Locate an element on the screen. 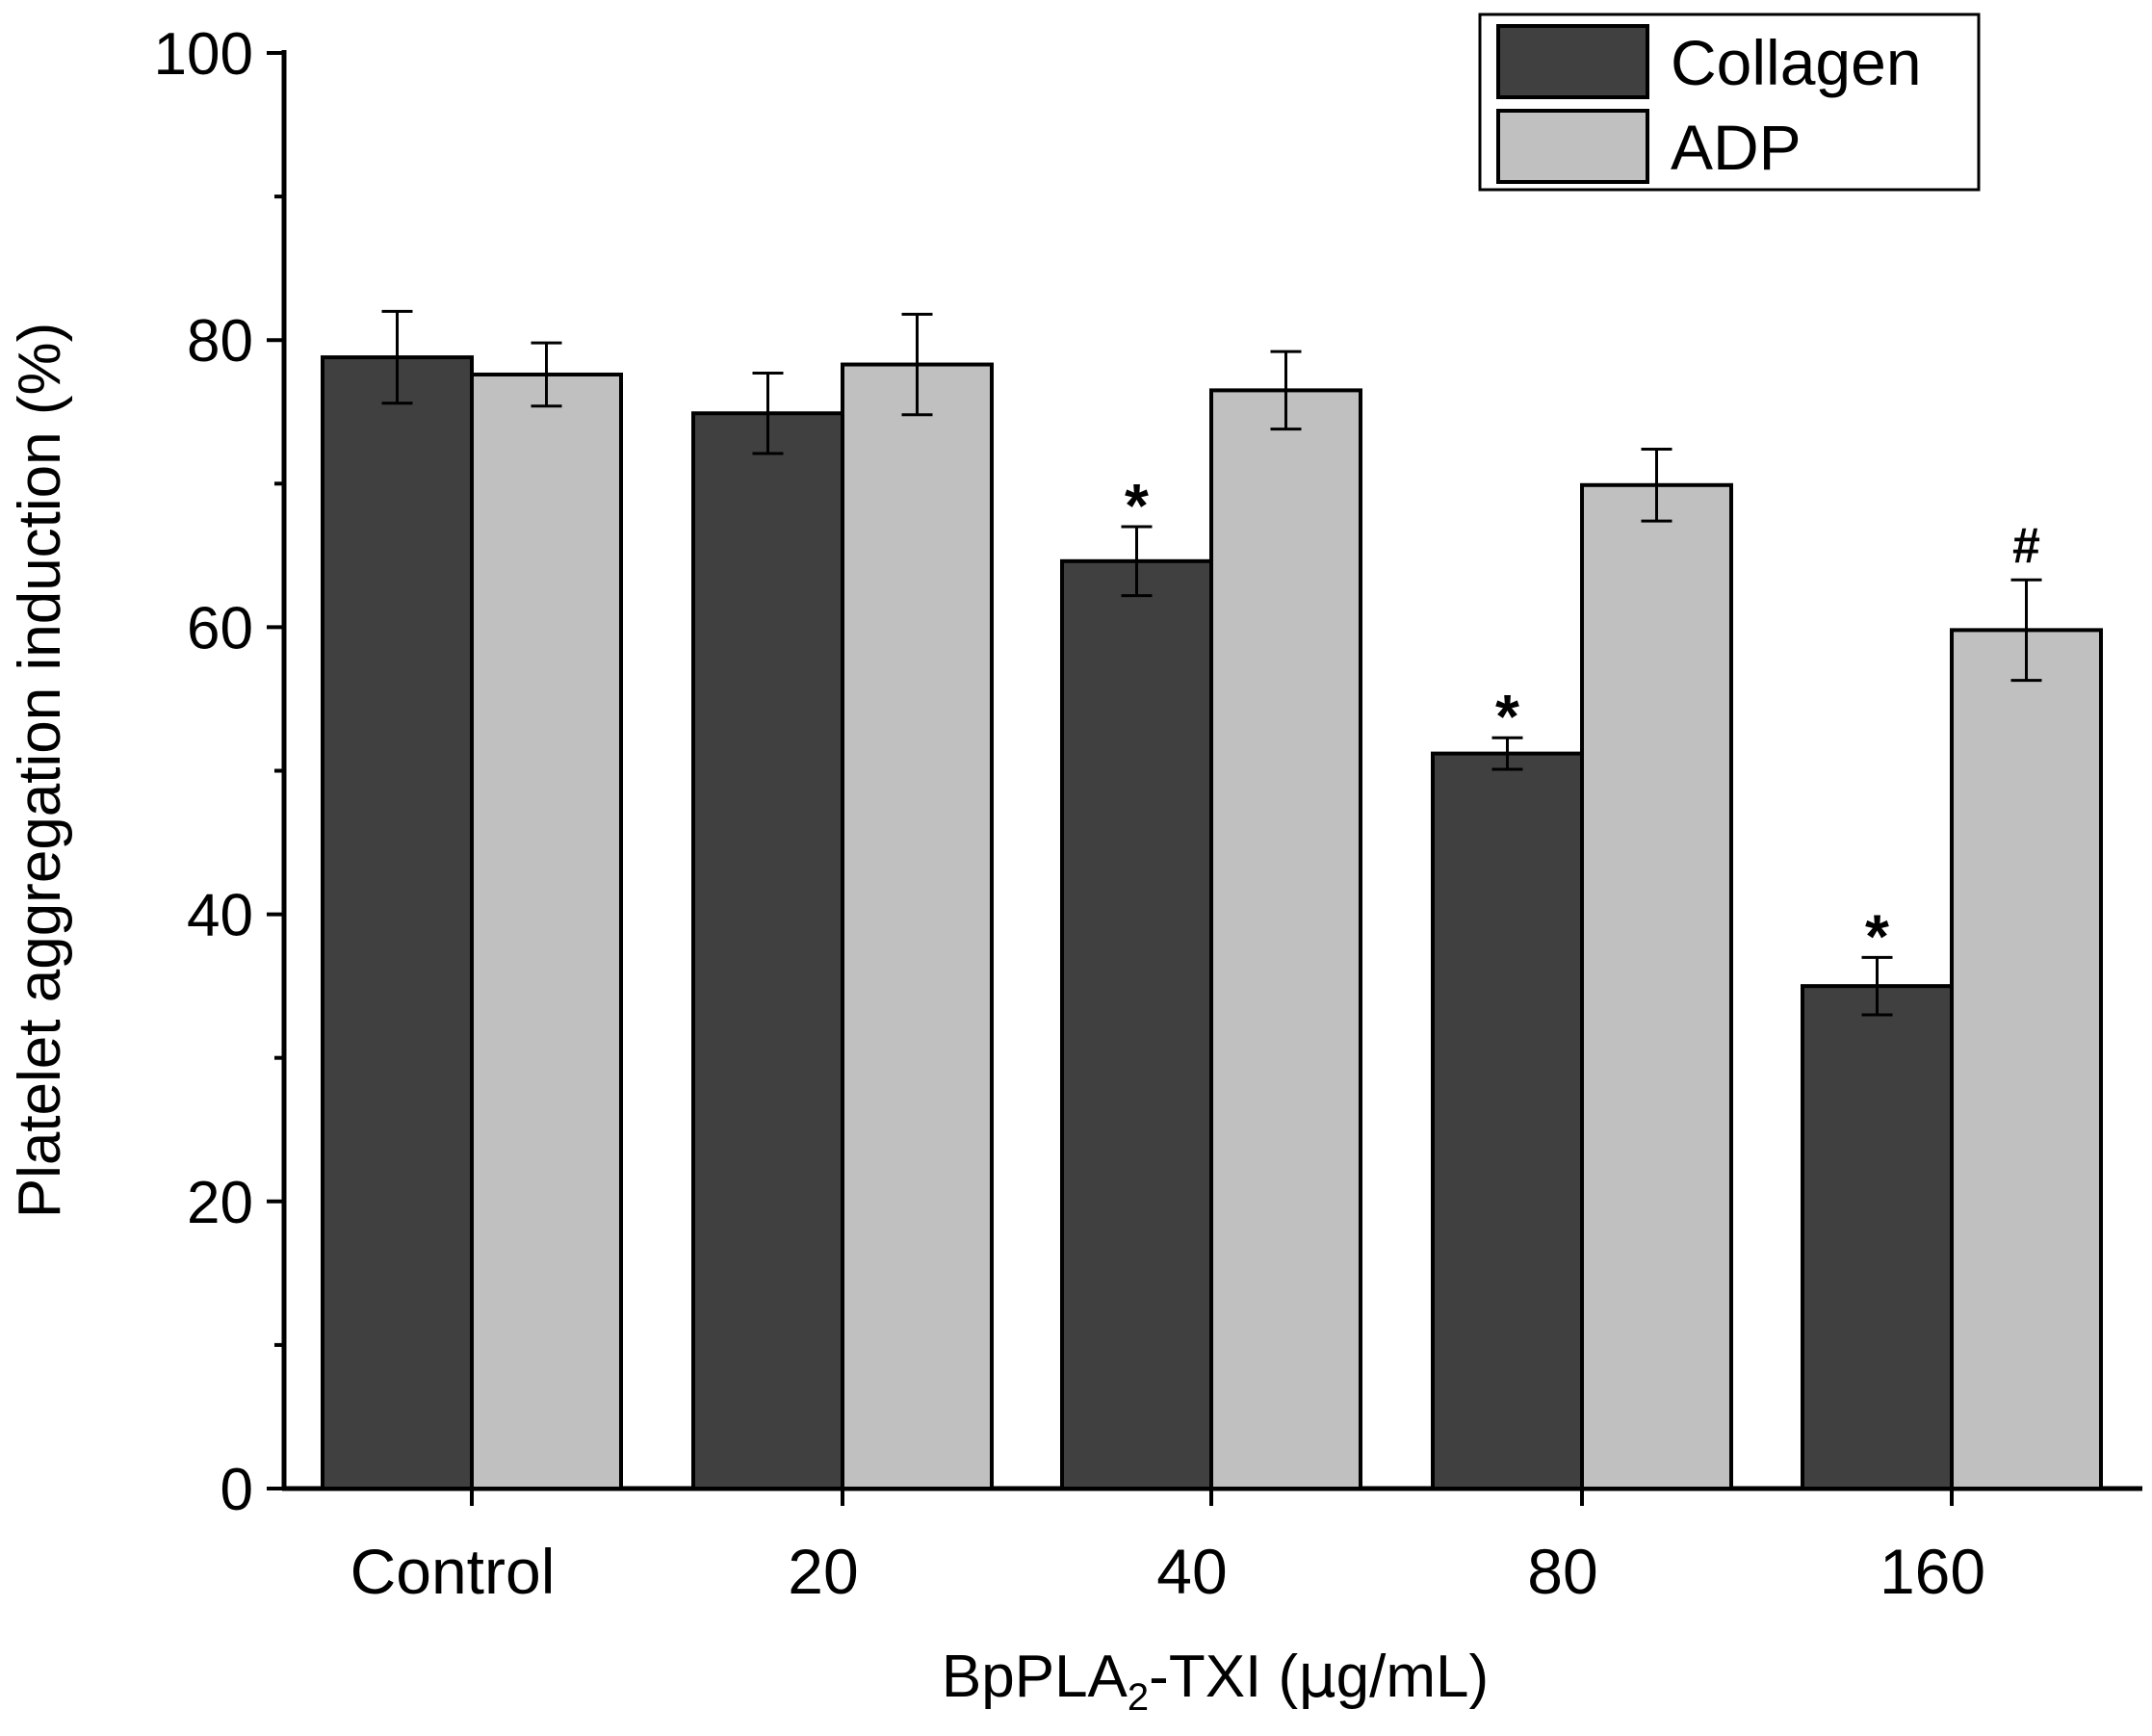  legend-swatch-collagen is located at coordinates (1573, 61).